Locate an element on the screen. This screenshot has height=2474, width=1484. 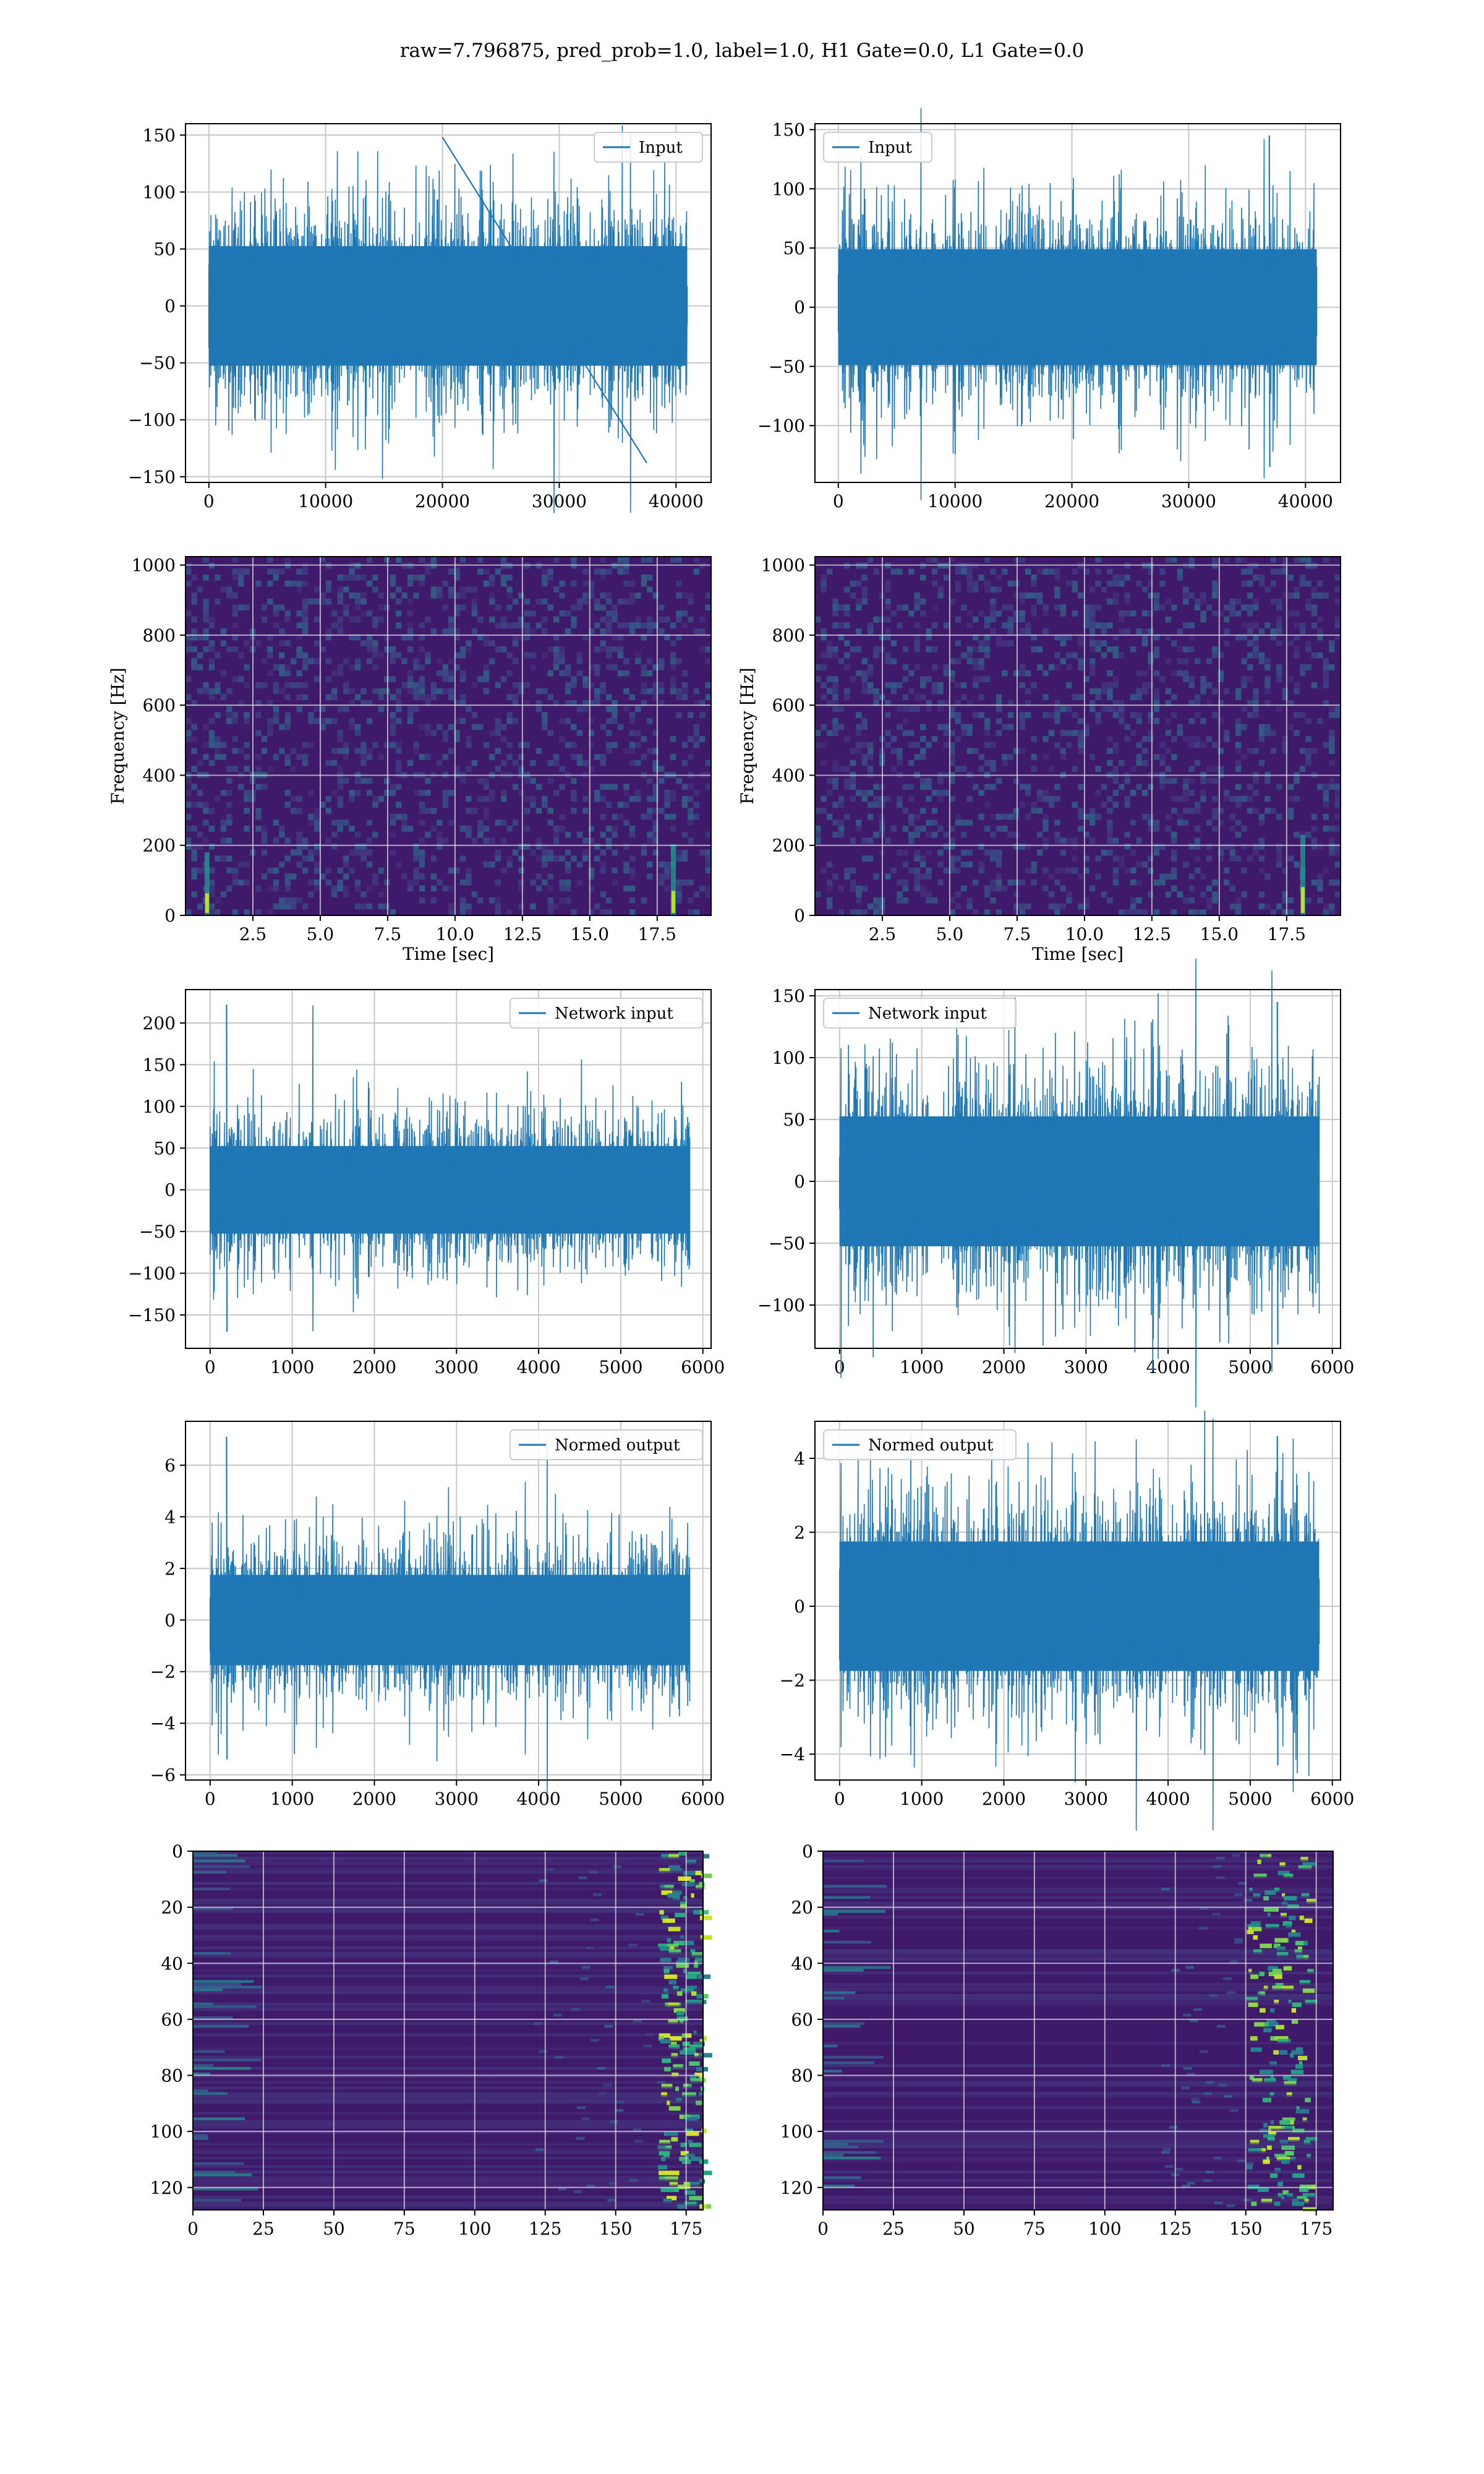
y-tick-label: 0 is located at coordinates (807, 1852).